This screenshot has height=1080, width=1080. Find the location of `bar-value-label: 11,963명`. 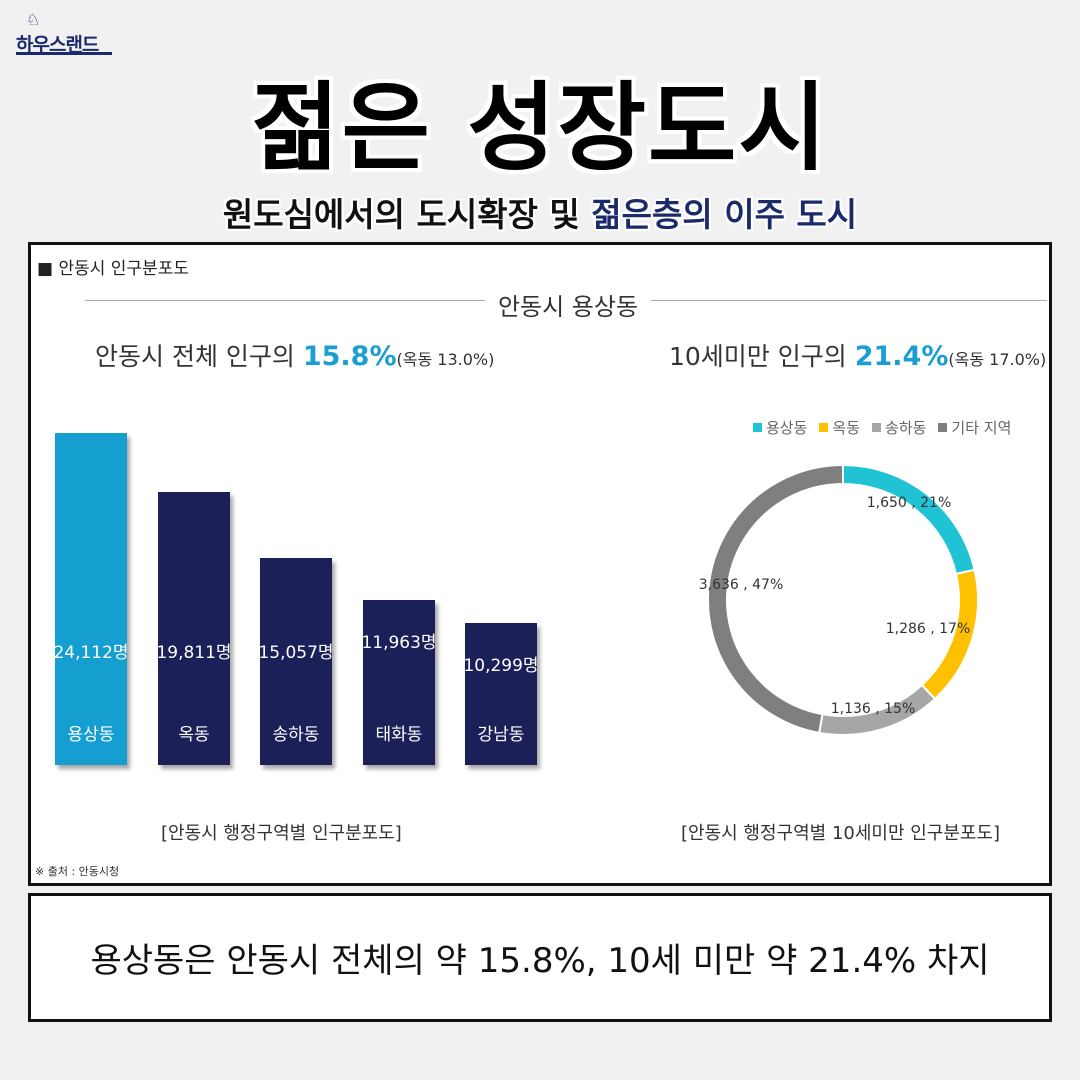

bar-value-label: 11,963명 is located at coordinates (399, 643).